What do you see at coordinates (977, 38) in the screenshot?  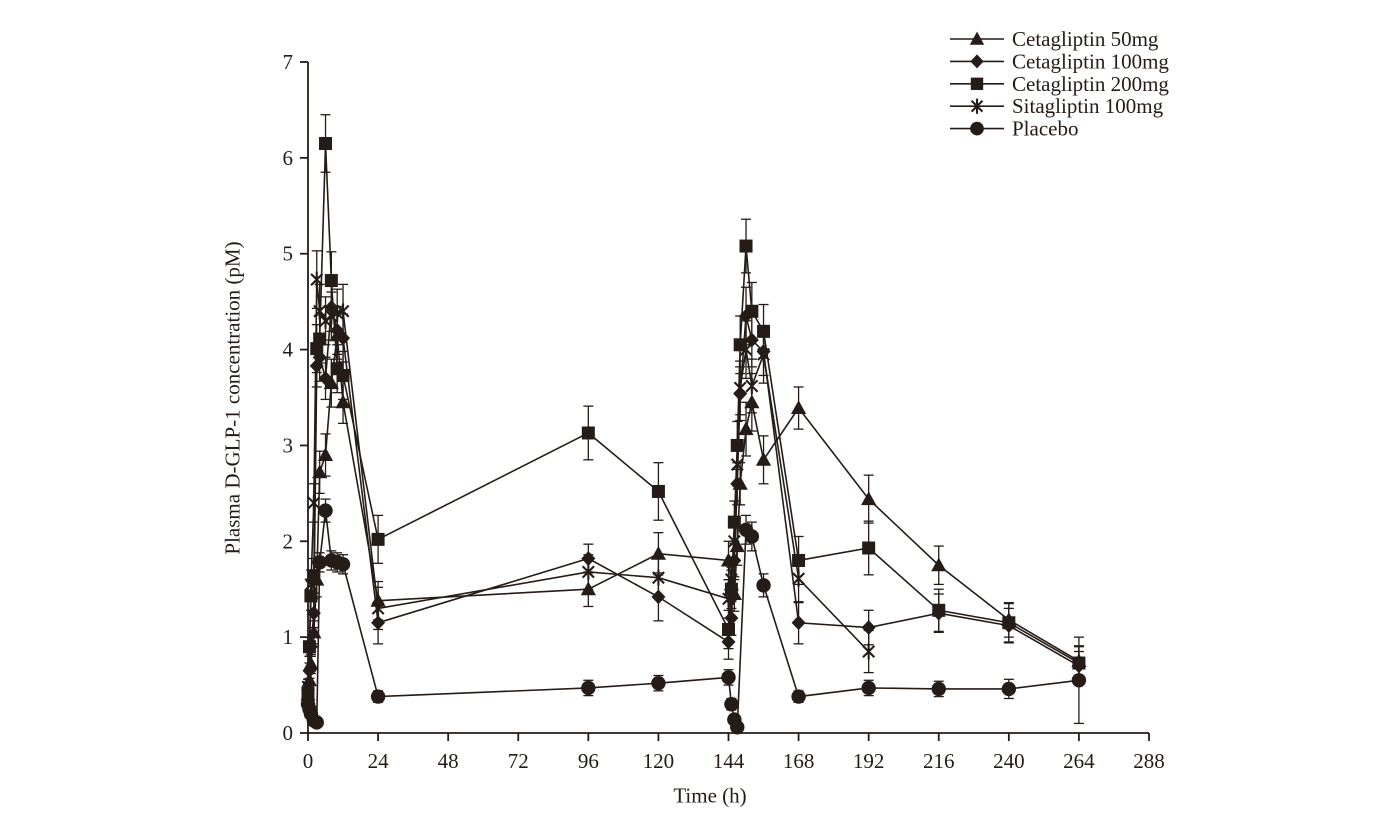 I see `triangle-marker-icon` at bounding box center [977, 38].